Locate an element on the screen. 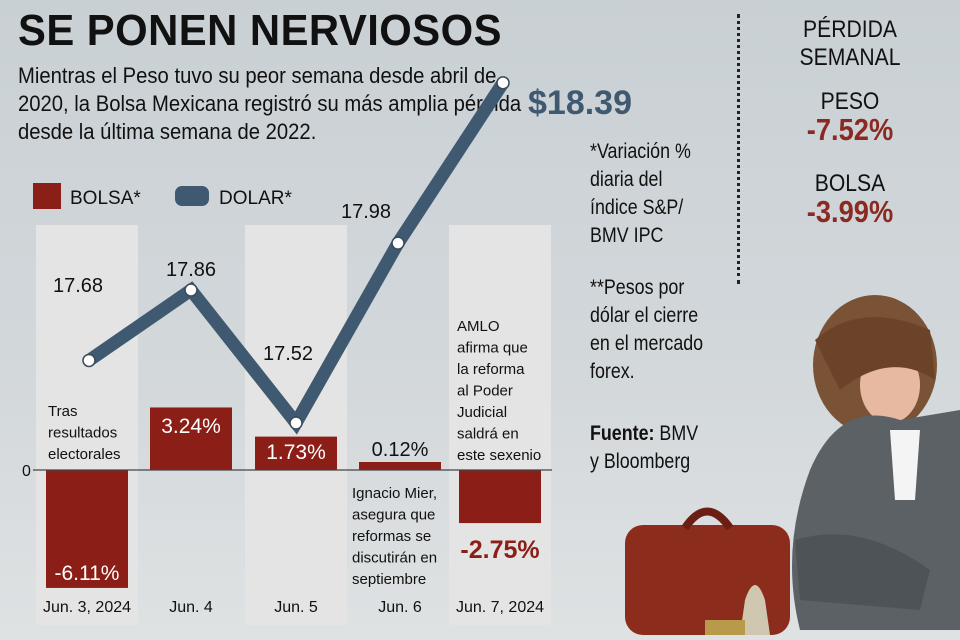  point-label: $18.39 is located at coordinates (580, 103).